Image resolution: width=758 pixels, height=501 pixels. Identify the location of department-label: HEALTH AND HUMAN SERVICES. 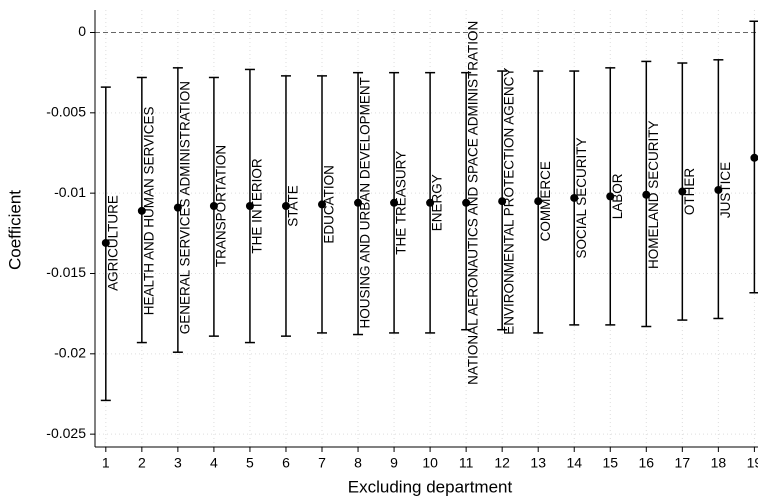
(148, 210).